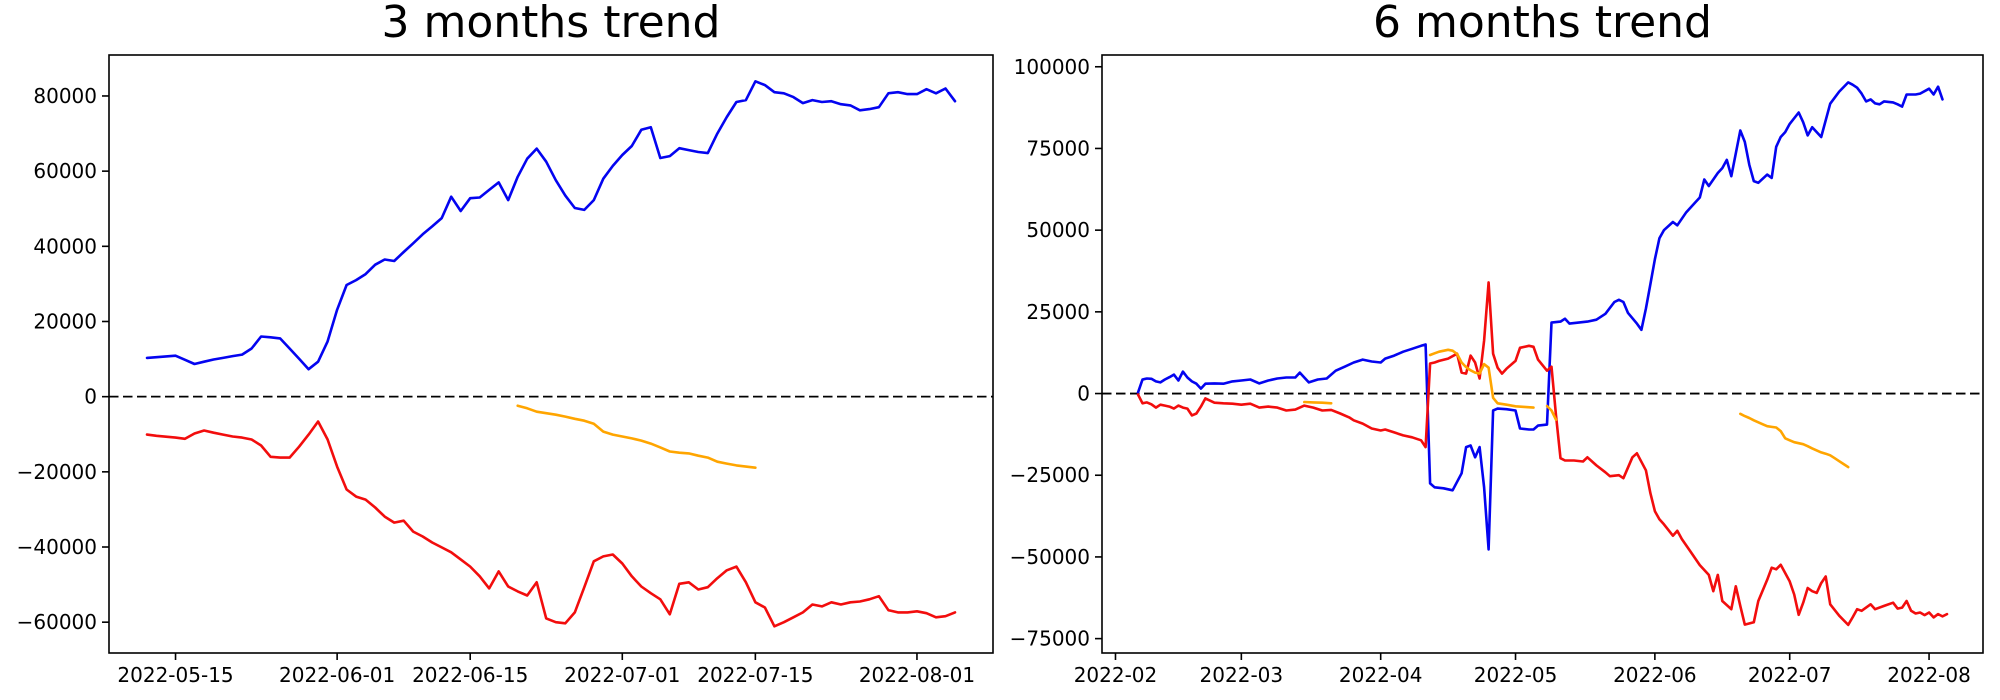  Describe the element at coordinates (65, 171) in the screenshot. I see `y-tick-label: 60000` at that location.